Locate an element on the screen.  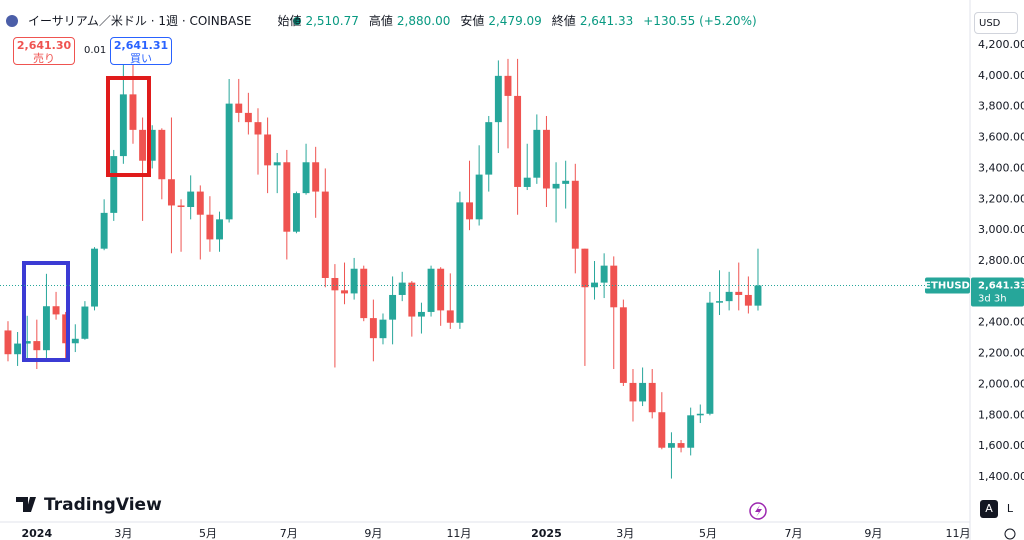
ohlc-label: 始値 is located at coordinates (289, 21).